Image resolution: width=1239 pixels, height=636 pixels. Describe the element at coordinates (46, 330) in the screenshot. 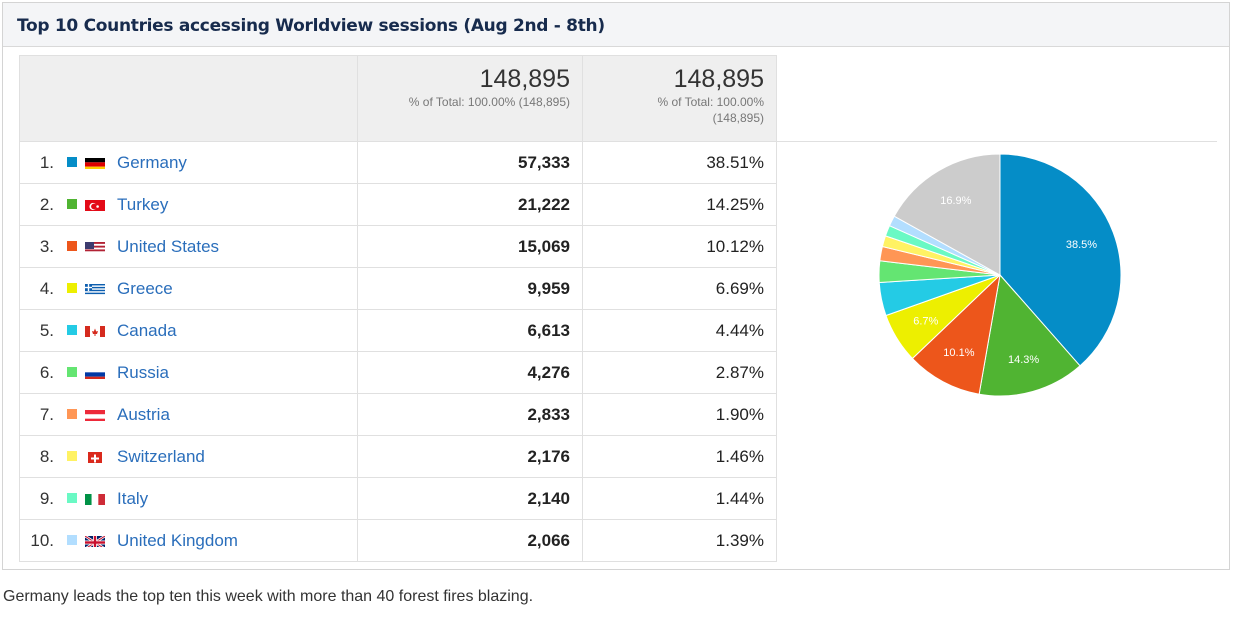

I see `rank-label: 5.` at that location.